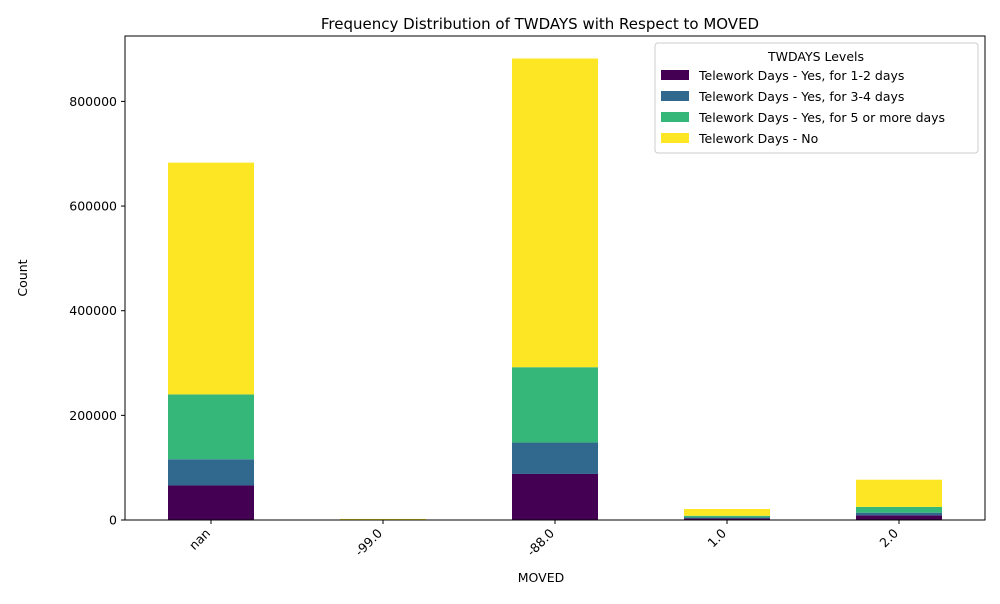 The image size is (1000, 604). What do you see at coordinates (815, 56) in the screenshot?
I see `legend-title: TWDAYS Levels` at bounding box center [815, 56].